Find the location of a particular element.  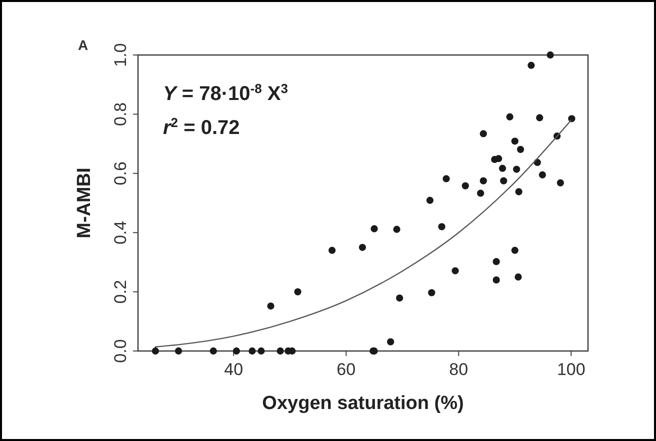

y-axis-title: M-AMBI is located at coordinates (84, 203).